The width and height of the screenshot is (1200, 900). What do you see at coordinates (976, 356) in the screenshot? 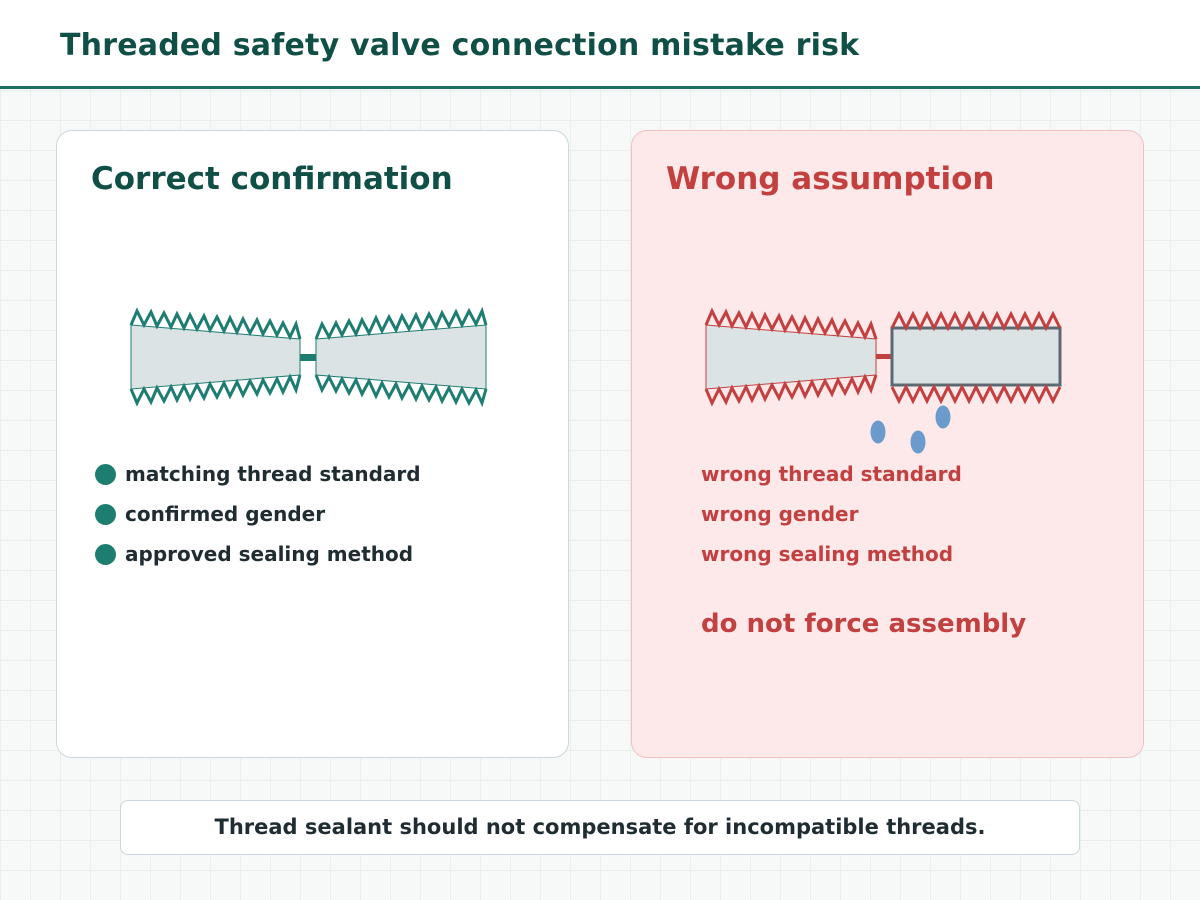
I see `mismatched-straight-part` at bounding box center [976, 356].